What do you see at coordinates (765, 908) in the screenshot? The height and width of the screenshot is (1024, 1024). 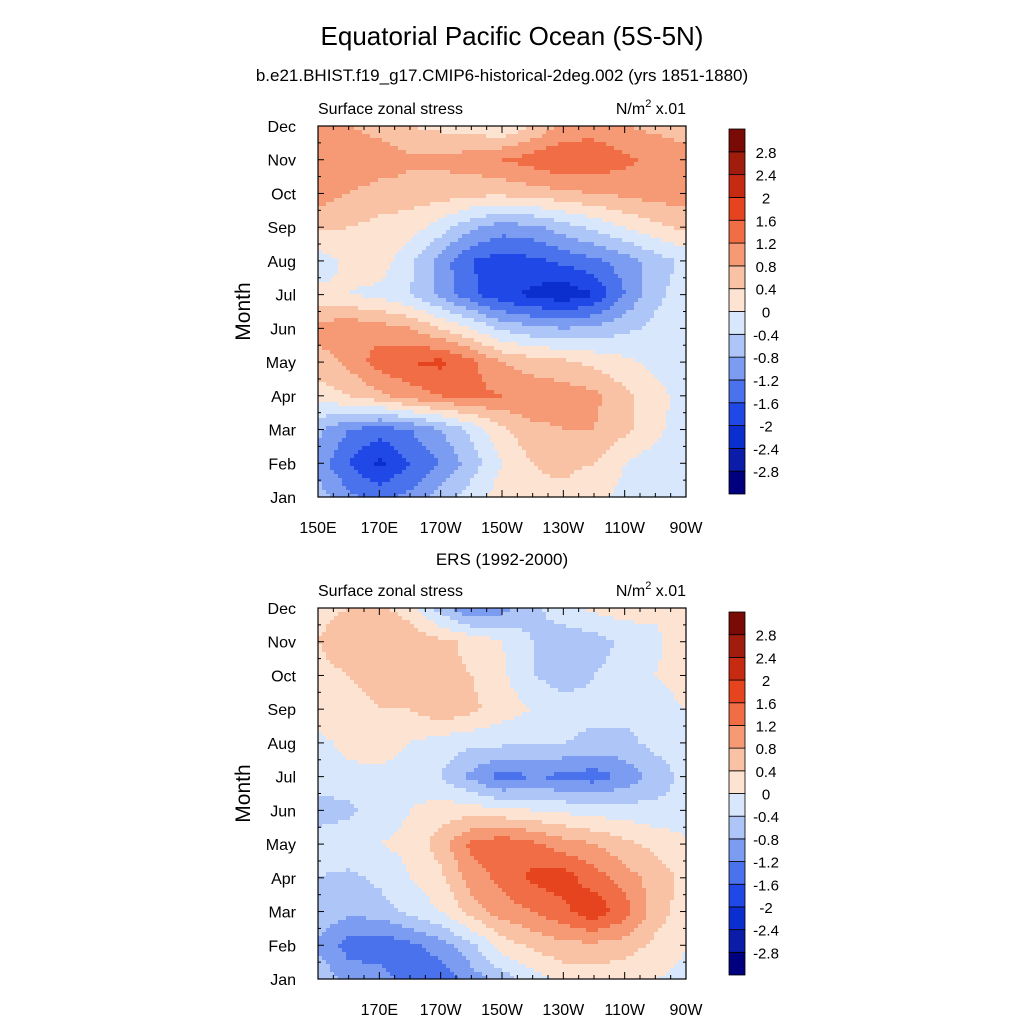 I see `colorbar-label: -2` at bounding box center [765, 908].